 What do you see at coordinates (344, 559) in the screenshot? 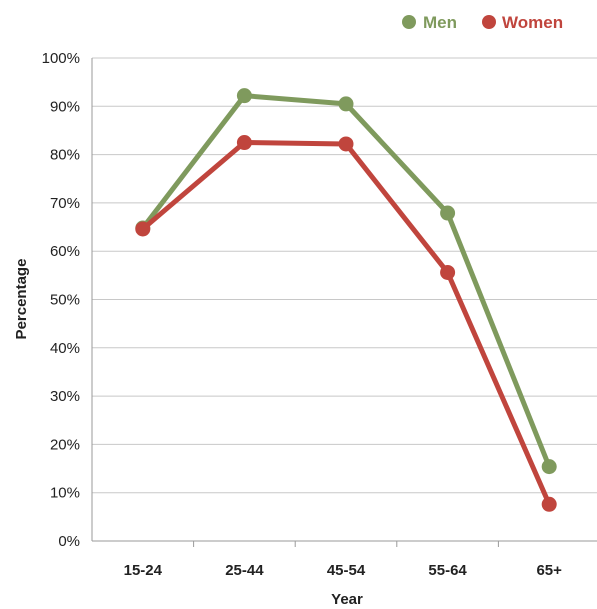
I see `x-axis: 15-24 25-44 45-54 55-64 65+` at bounding box center [344, 559].